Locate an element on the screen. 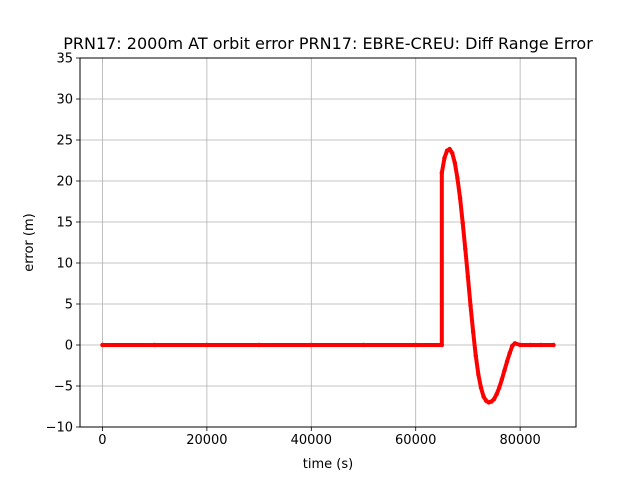 The image size is (640, 485). x-tick-label: 0 is located at coordinates (102, 440).